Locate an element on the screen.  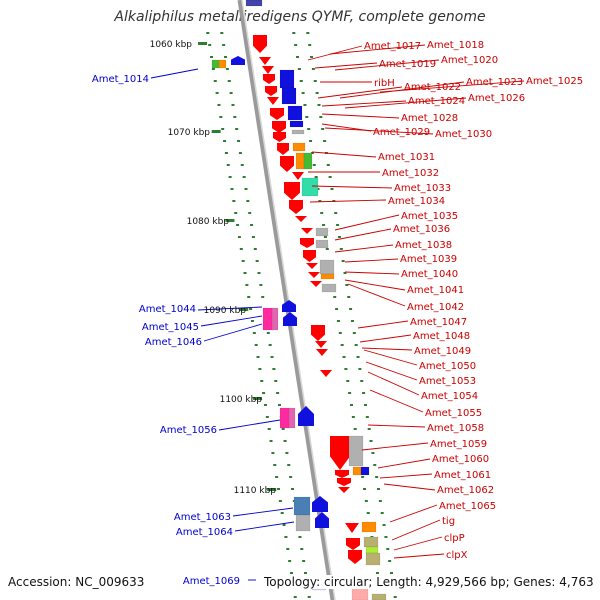
gene-label: Amet_1040 is located at coordinates (429, 274).